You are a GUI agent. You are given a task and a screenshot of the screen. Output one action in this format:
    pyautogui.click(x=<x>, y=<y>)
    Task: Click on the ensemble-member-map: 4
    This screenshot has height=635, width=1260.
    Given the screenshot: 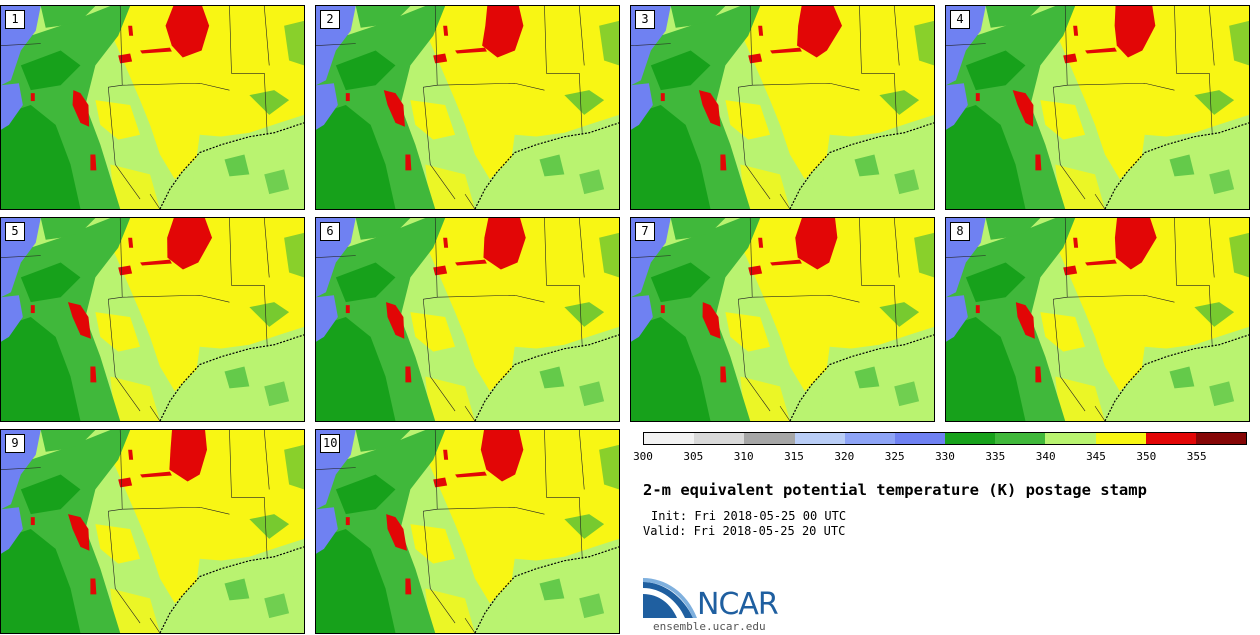 What is the action you would take?
    pyautogui.click(x=1097, y=107)
    